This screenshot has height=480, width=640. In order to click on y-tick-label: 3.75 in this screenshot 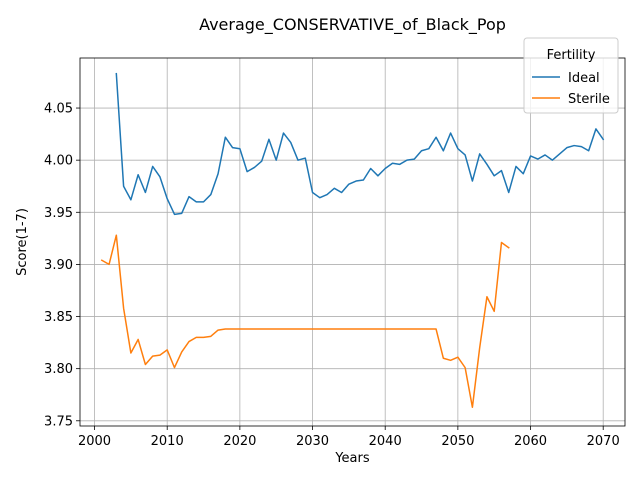, I will do `click(58, 421)`.